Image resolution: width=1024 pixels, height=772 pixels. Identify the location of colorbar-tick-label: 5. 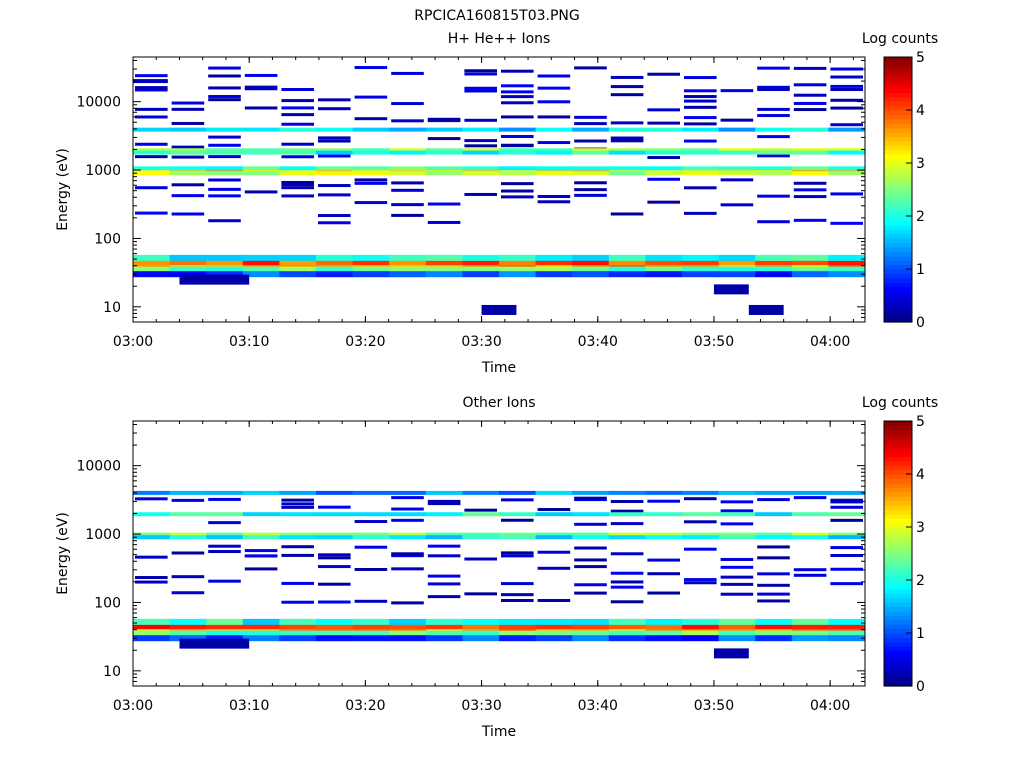
(920, 422).